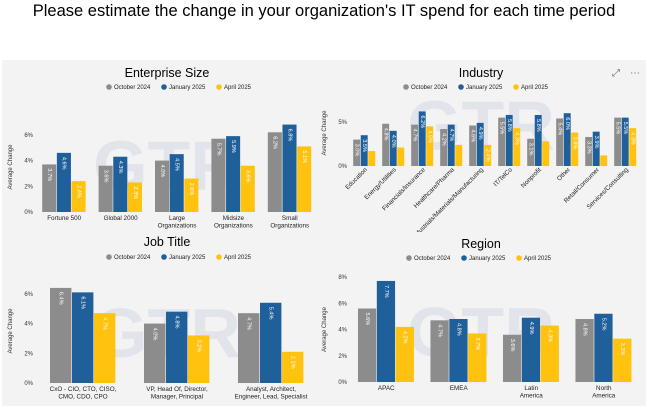 The image size is (648, 407). I want to click on chart-title: Region, so click(481, 244).